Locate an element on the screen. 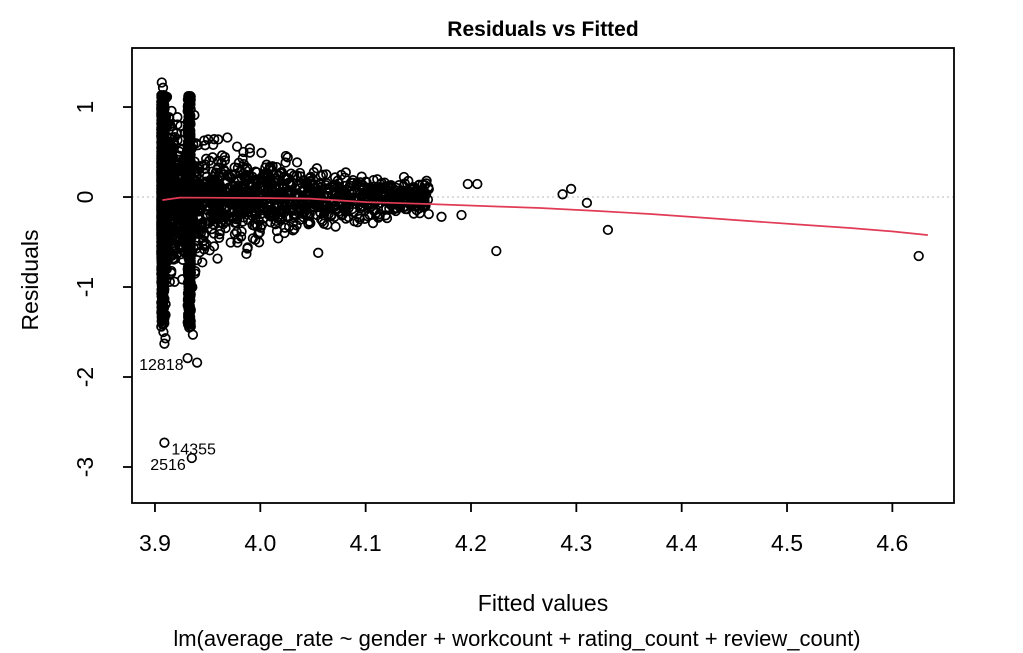 Image resolution: width=1023 pixels, height=653 pixels. smooth-line-group is located at coordinates (545, 216).